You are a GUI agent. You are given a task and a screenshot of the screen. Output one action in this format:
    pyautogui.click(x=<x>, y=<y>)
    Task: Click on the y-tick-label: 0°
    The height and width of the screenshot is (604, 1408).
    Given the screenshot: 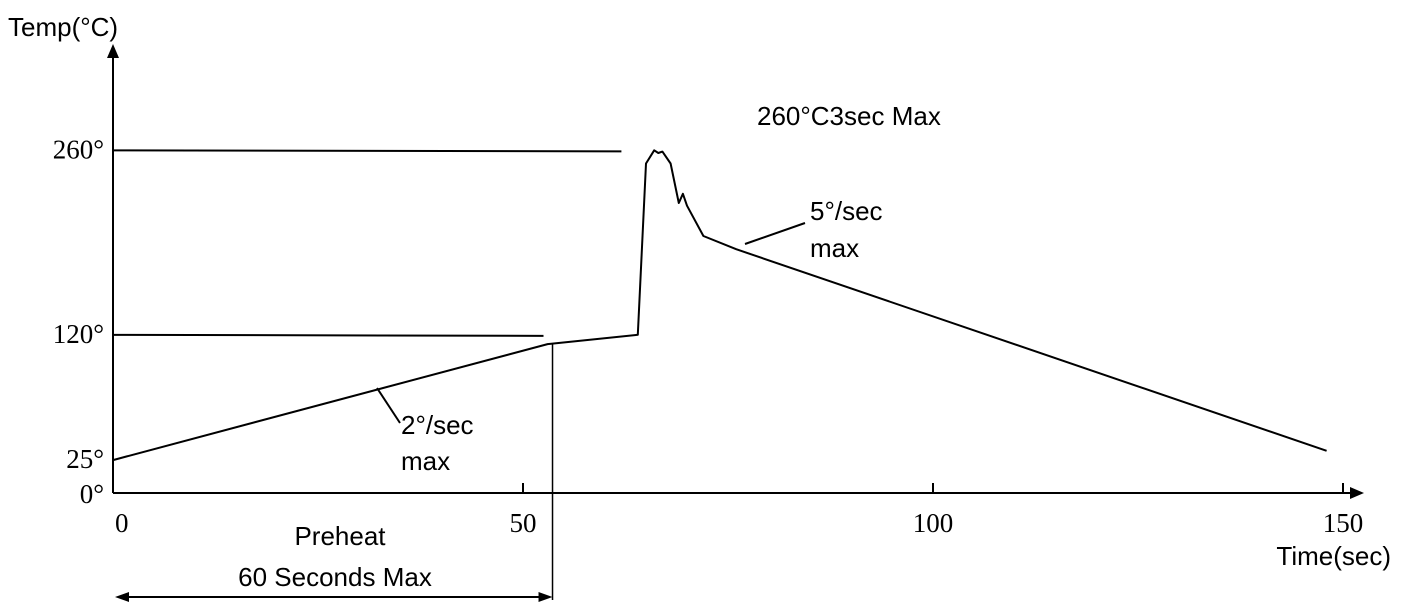 What is the action you would take?
    pyautogui.click(x=92, y=494)
    